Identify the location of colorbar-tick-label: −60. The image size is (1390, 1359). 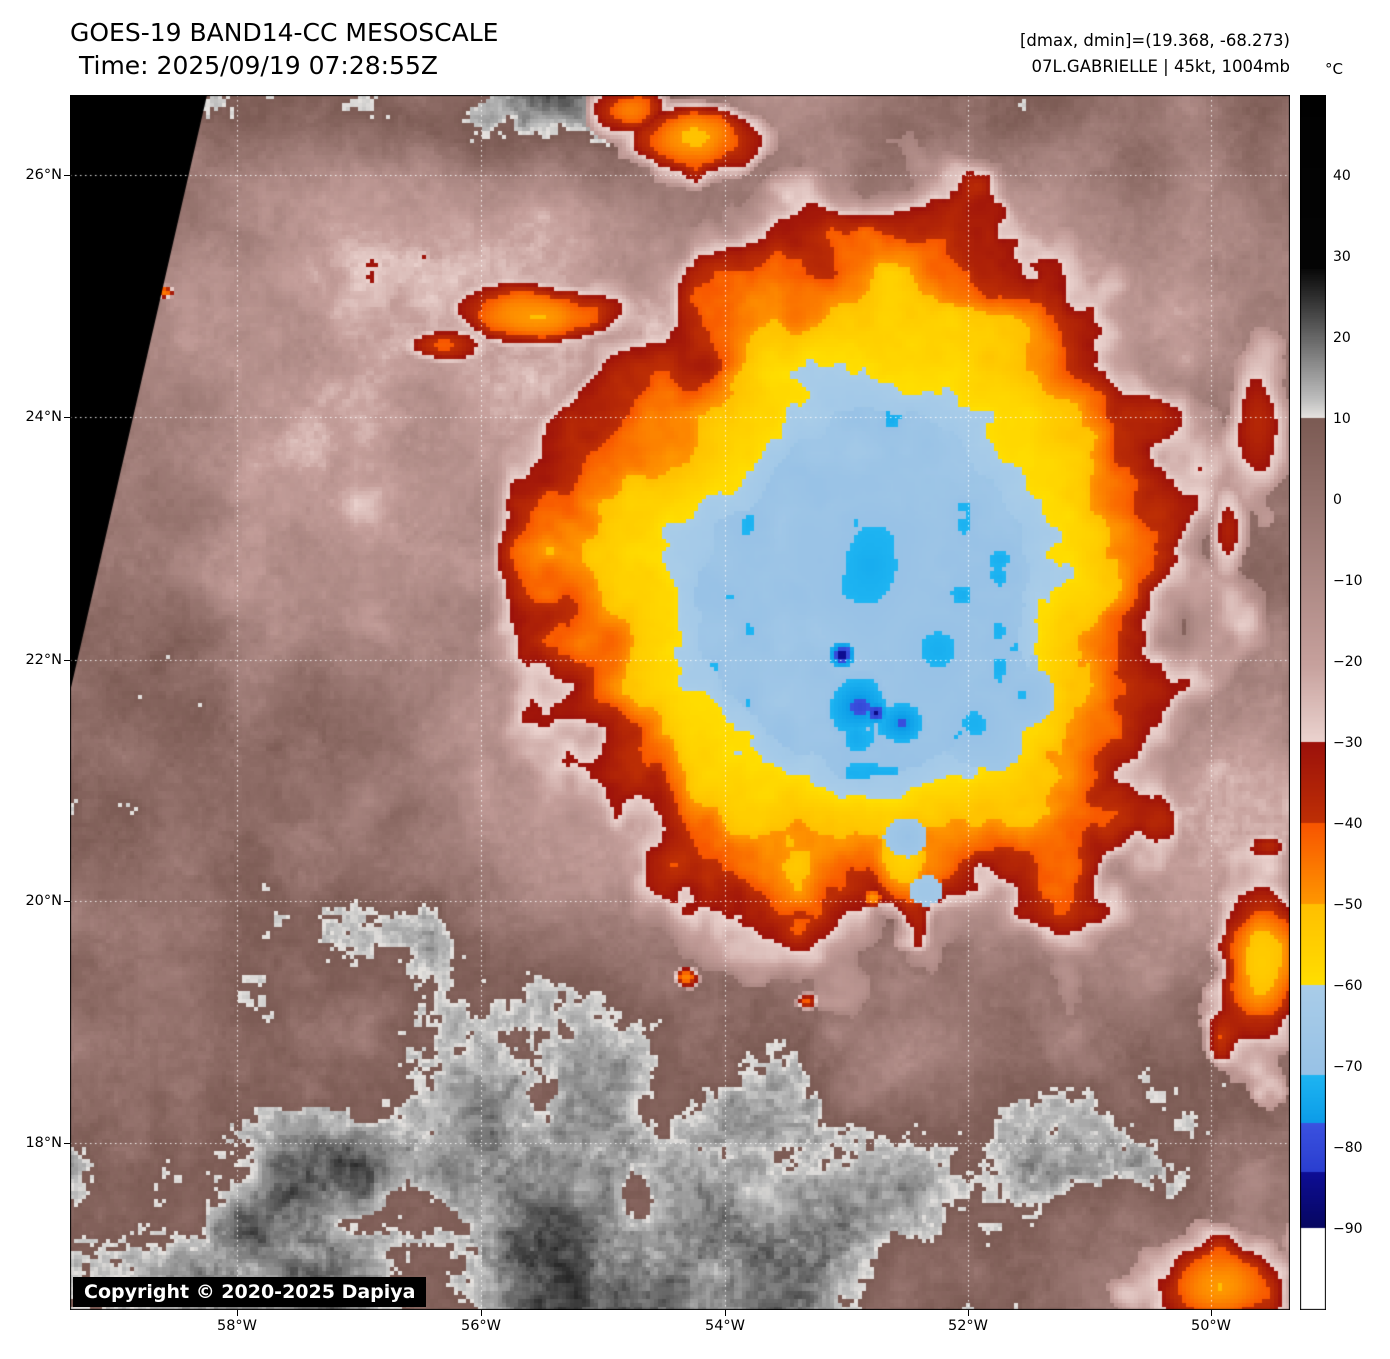
(1348, 986).